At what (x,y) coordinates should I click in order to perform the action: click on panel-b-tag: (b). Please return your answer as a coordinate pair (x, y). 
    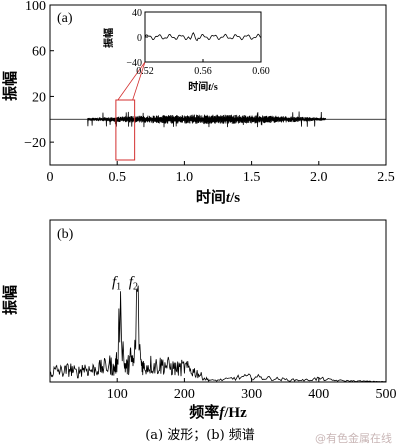
    Looking at the image, I should click on (65, 234).